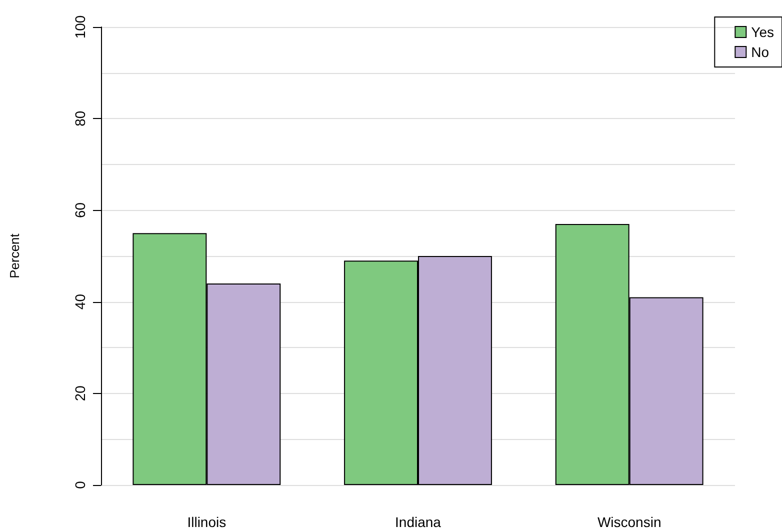  I want to click on x-tick-label: Wisconsin, so click(629, 521).